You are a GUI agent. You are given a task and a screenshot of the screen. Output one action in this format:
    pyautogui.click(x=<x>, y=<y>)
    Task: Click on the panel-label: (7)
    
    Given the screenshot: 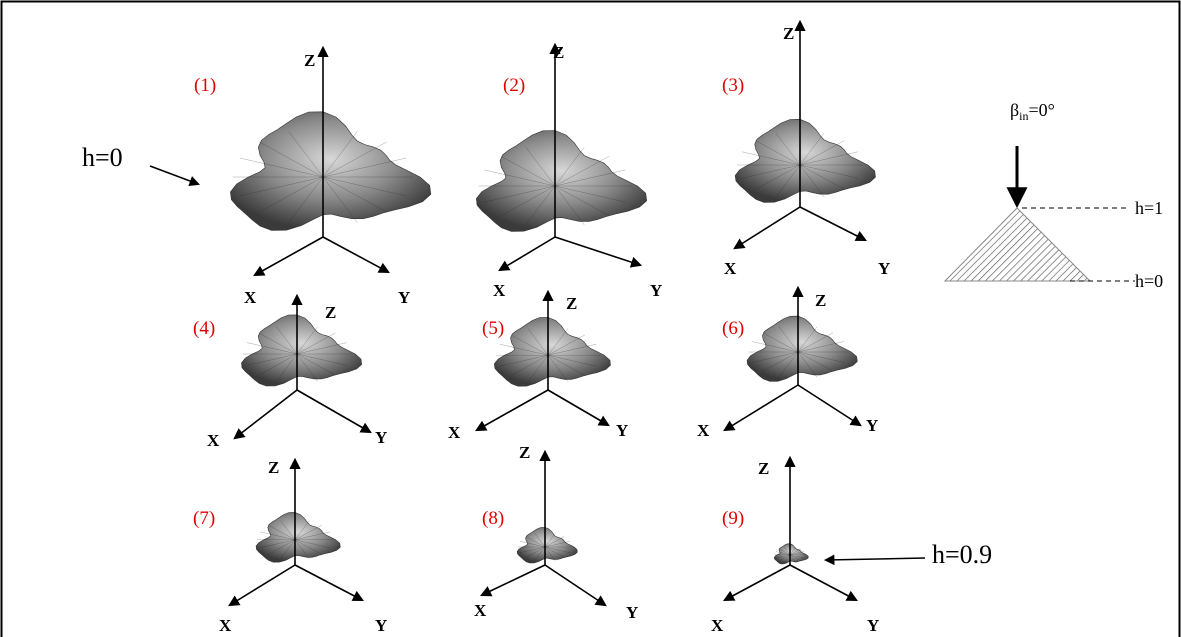 What is the action you would take?
    pyautogui.click(x=204, y=518)
    